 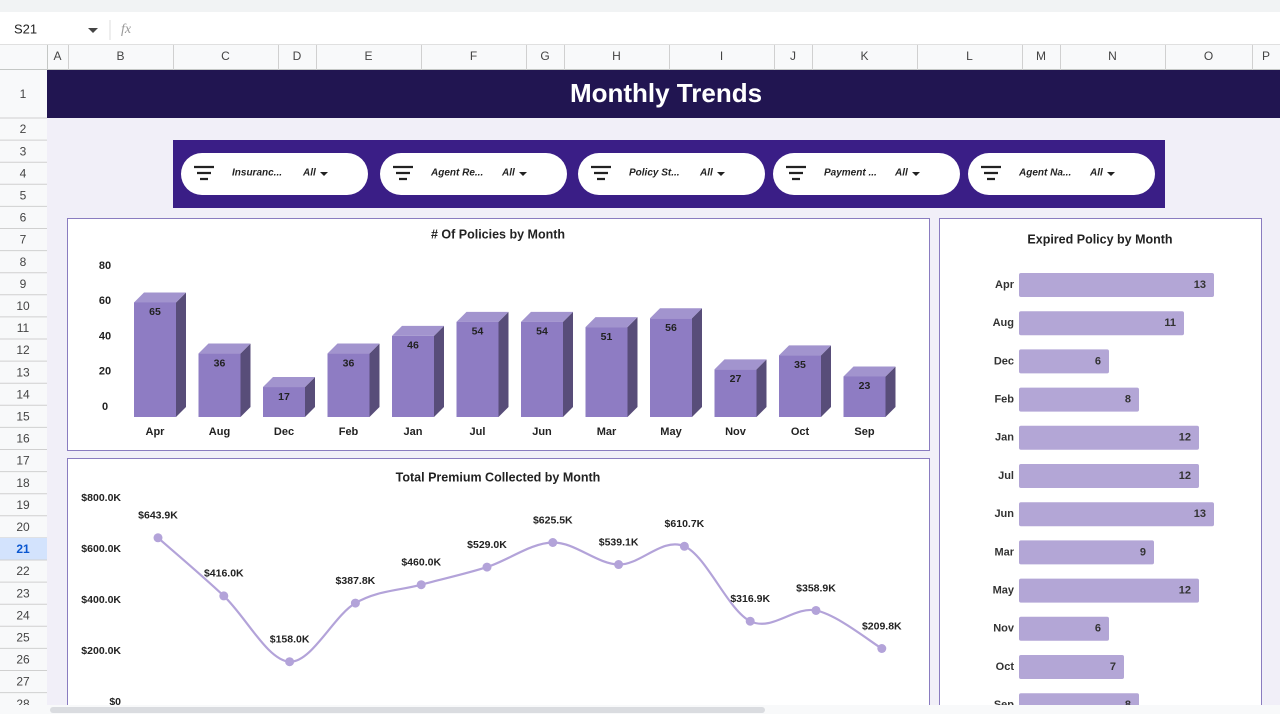 What do you see at coordinates (23, 151) in the screenshot?
I see `row-header: 3` at bounding box center [23, 151].